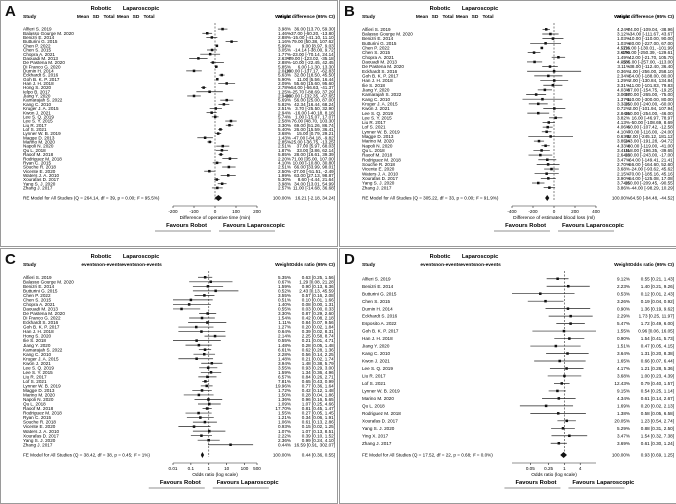 The image size is (676, 504). I want to click on study-ci: 8.60 [-4.44, 21.64], so click(316, 179).